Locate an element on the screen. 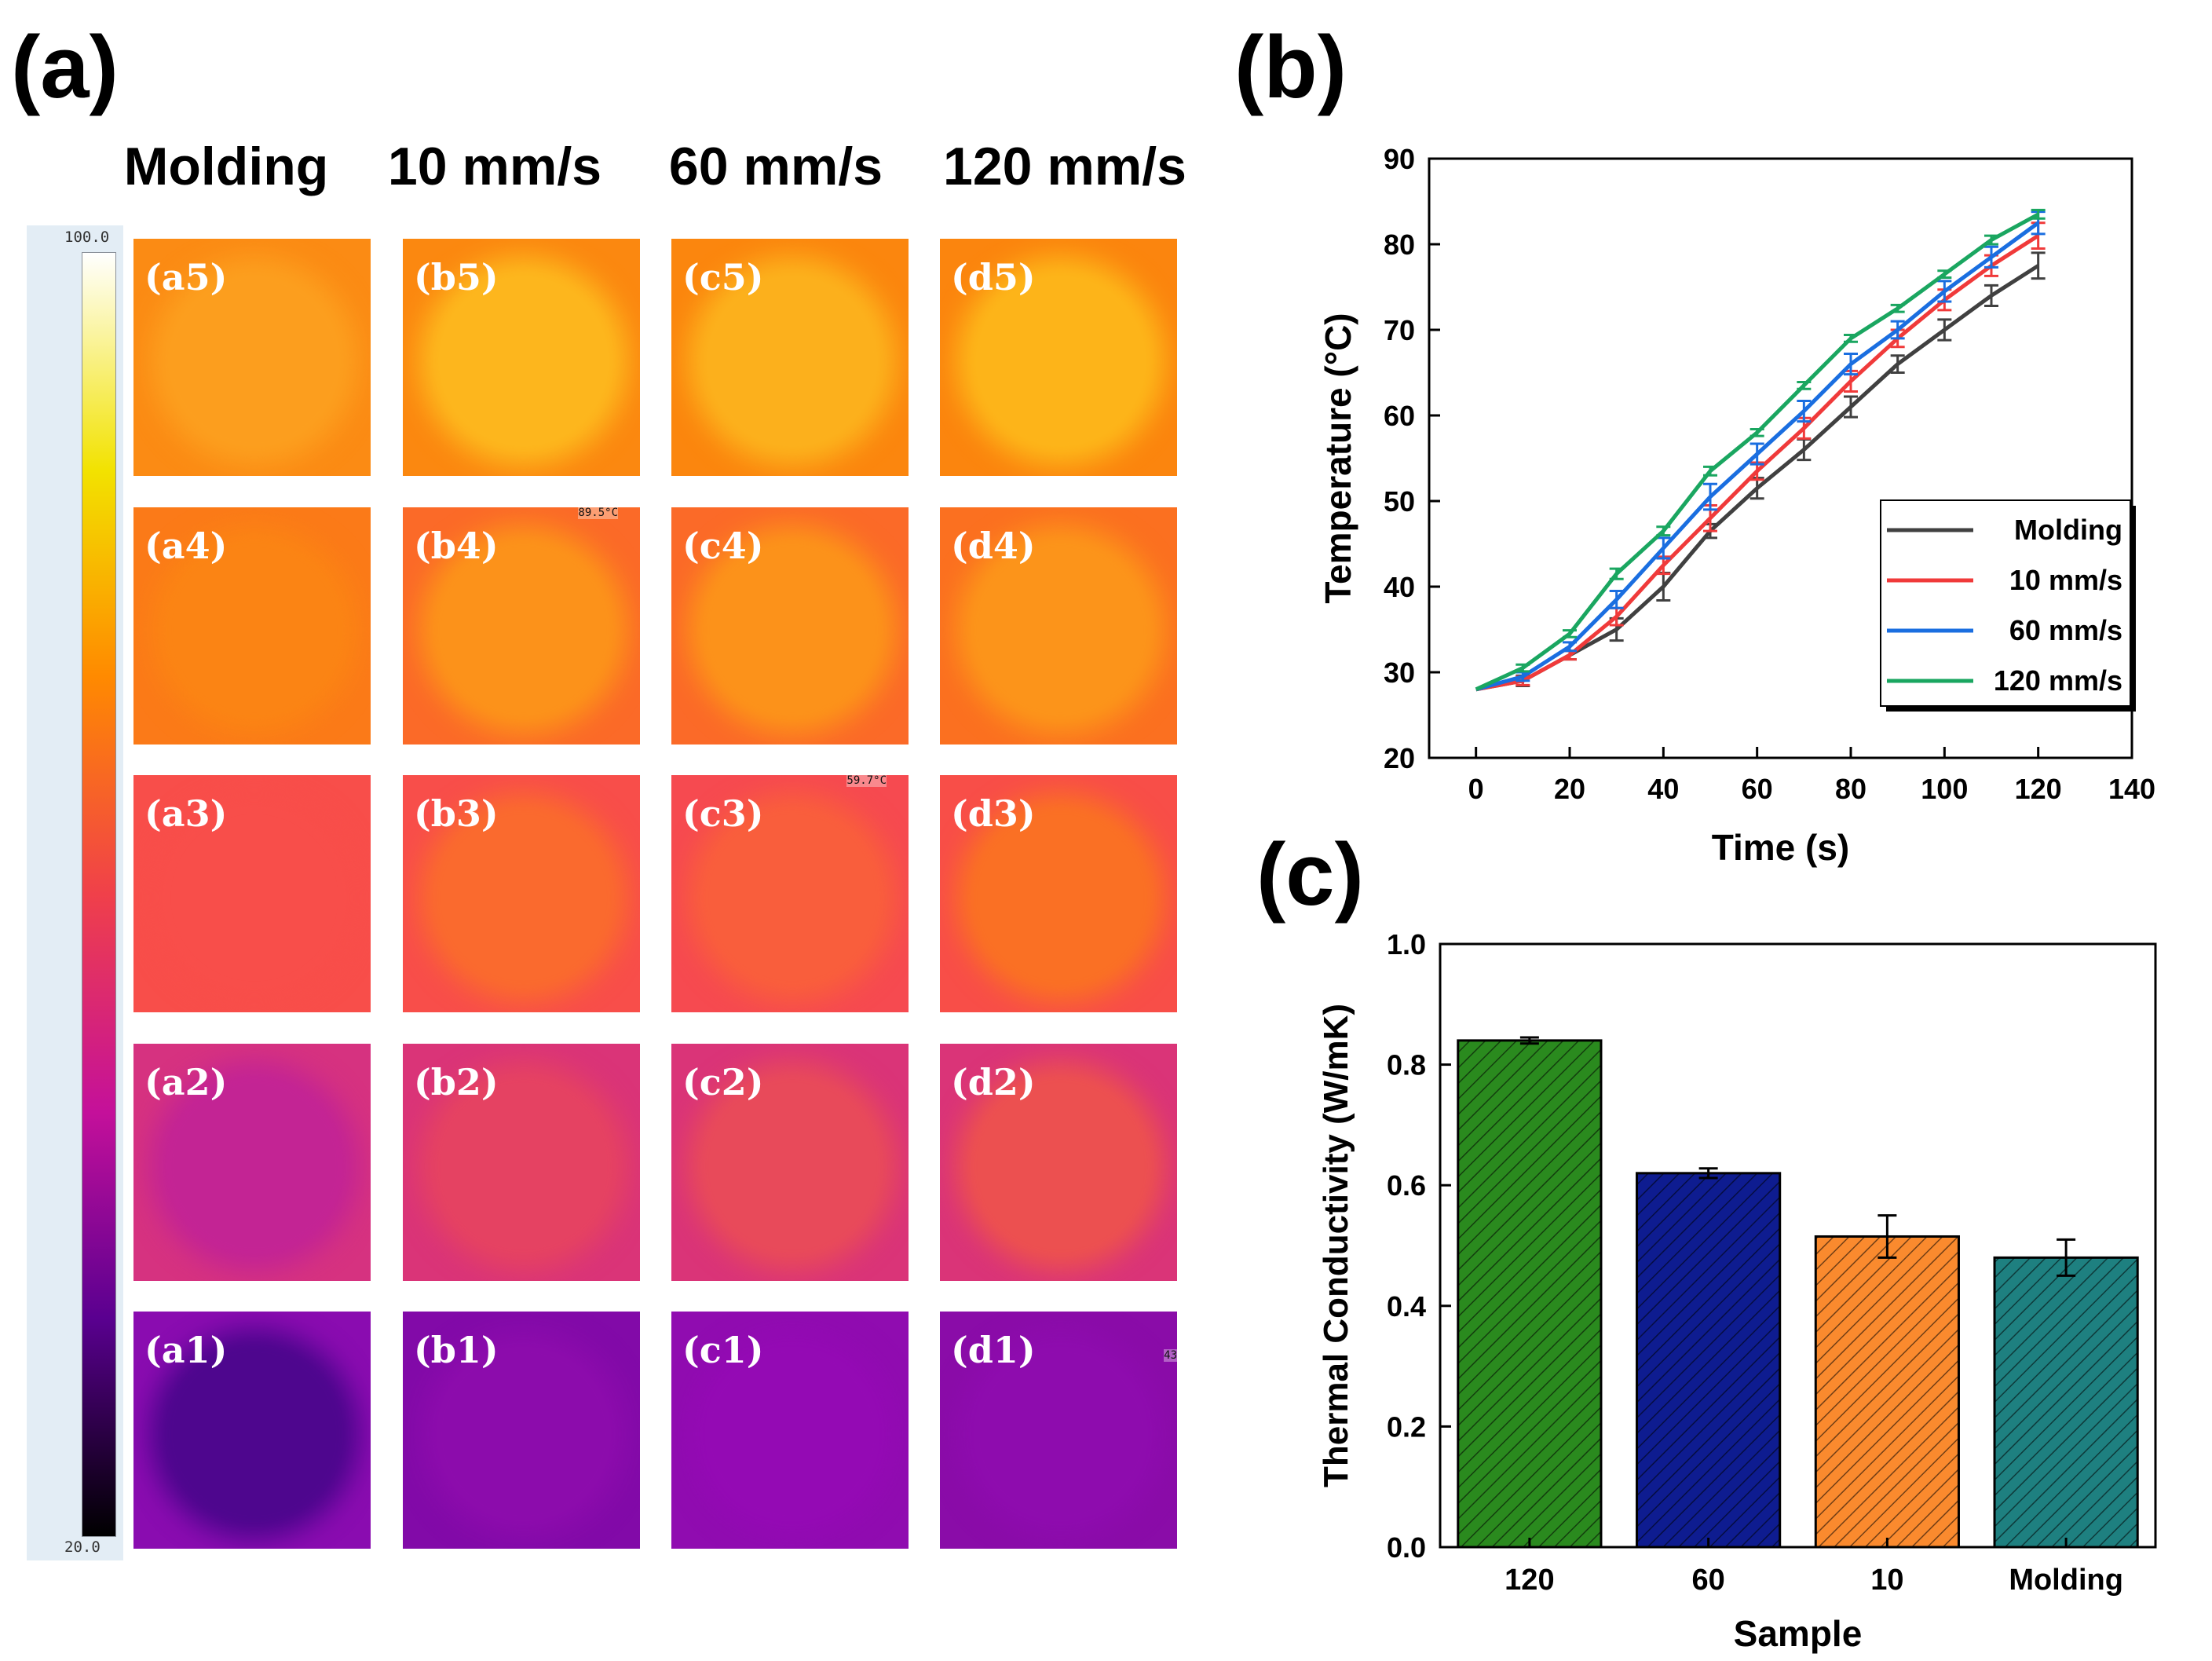 The image size is (2212, 1661). thermal-image-a2: (a2) is located at coordinates (252, 1162).